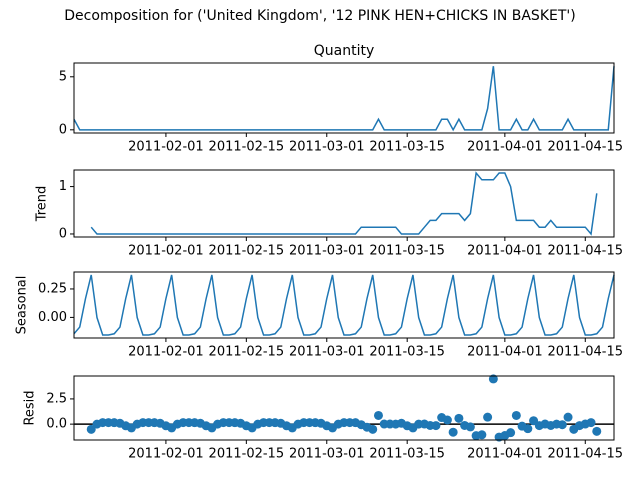  What do you see at coordinates (52, 317) in the screenshot?
I see `y-tick-label: 0.00` at bounding box center [52, 317].